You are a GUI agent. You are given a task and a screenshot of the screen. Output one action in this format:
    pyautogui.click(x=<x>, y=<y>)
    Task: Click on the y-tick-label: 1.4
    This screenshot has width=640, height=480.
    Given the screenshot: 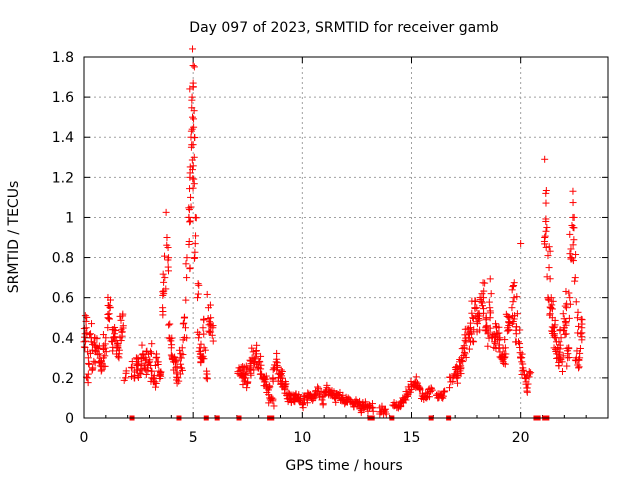 What is the action you would take?
    pyautogui.click(x=63, y=138)
    